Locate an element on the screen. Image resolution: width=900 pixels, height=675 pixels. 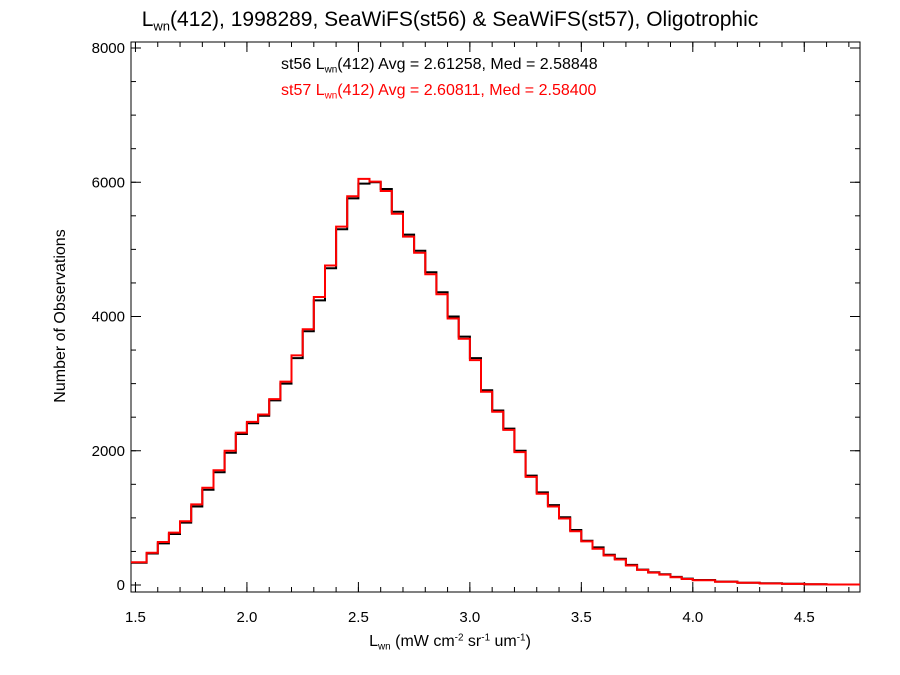
x-axis-label: Lwn (mW cm-2 sr-1 um-1) is located at coordinates (450, 642).